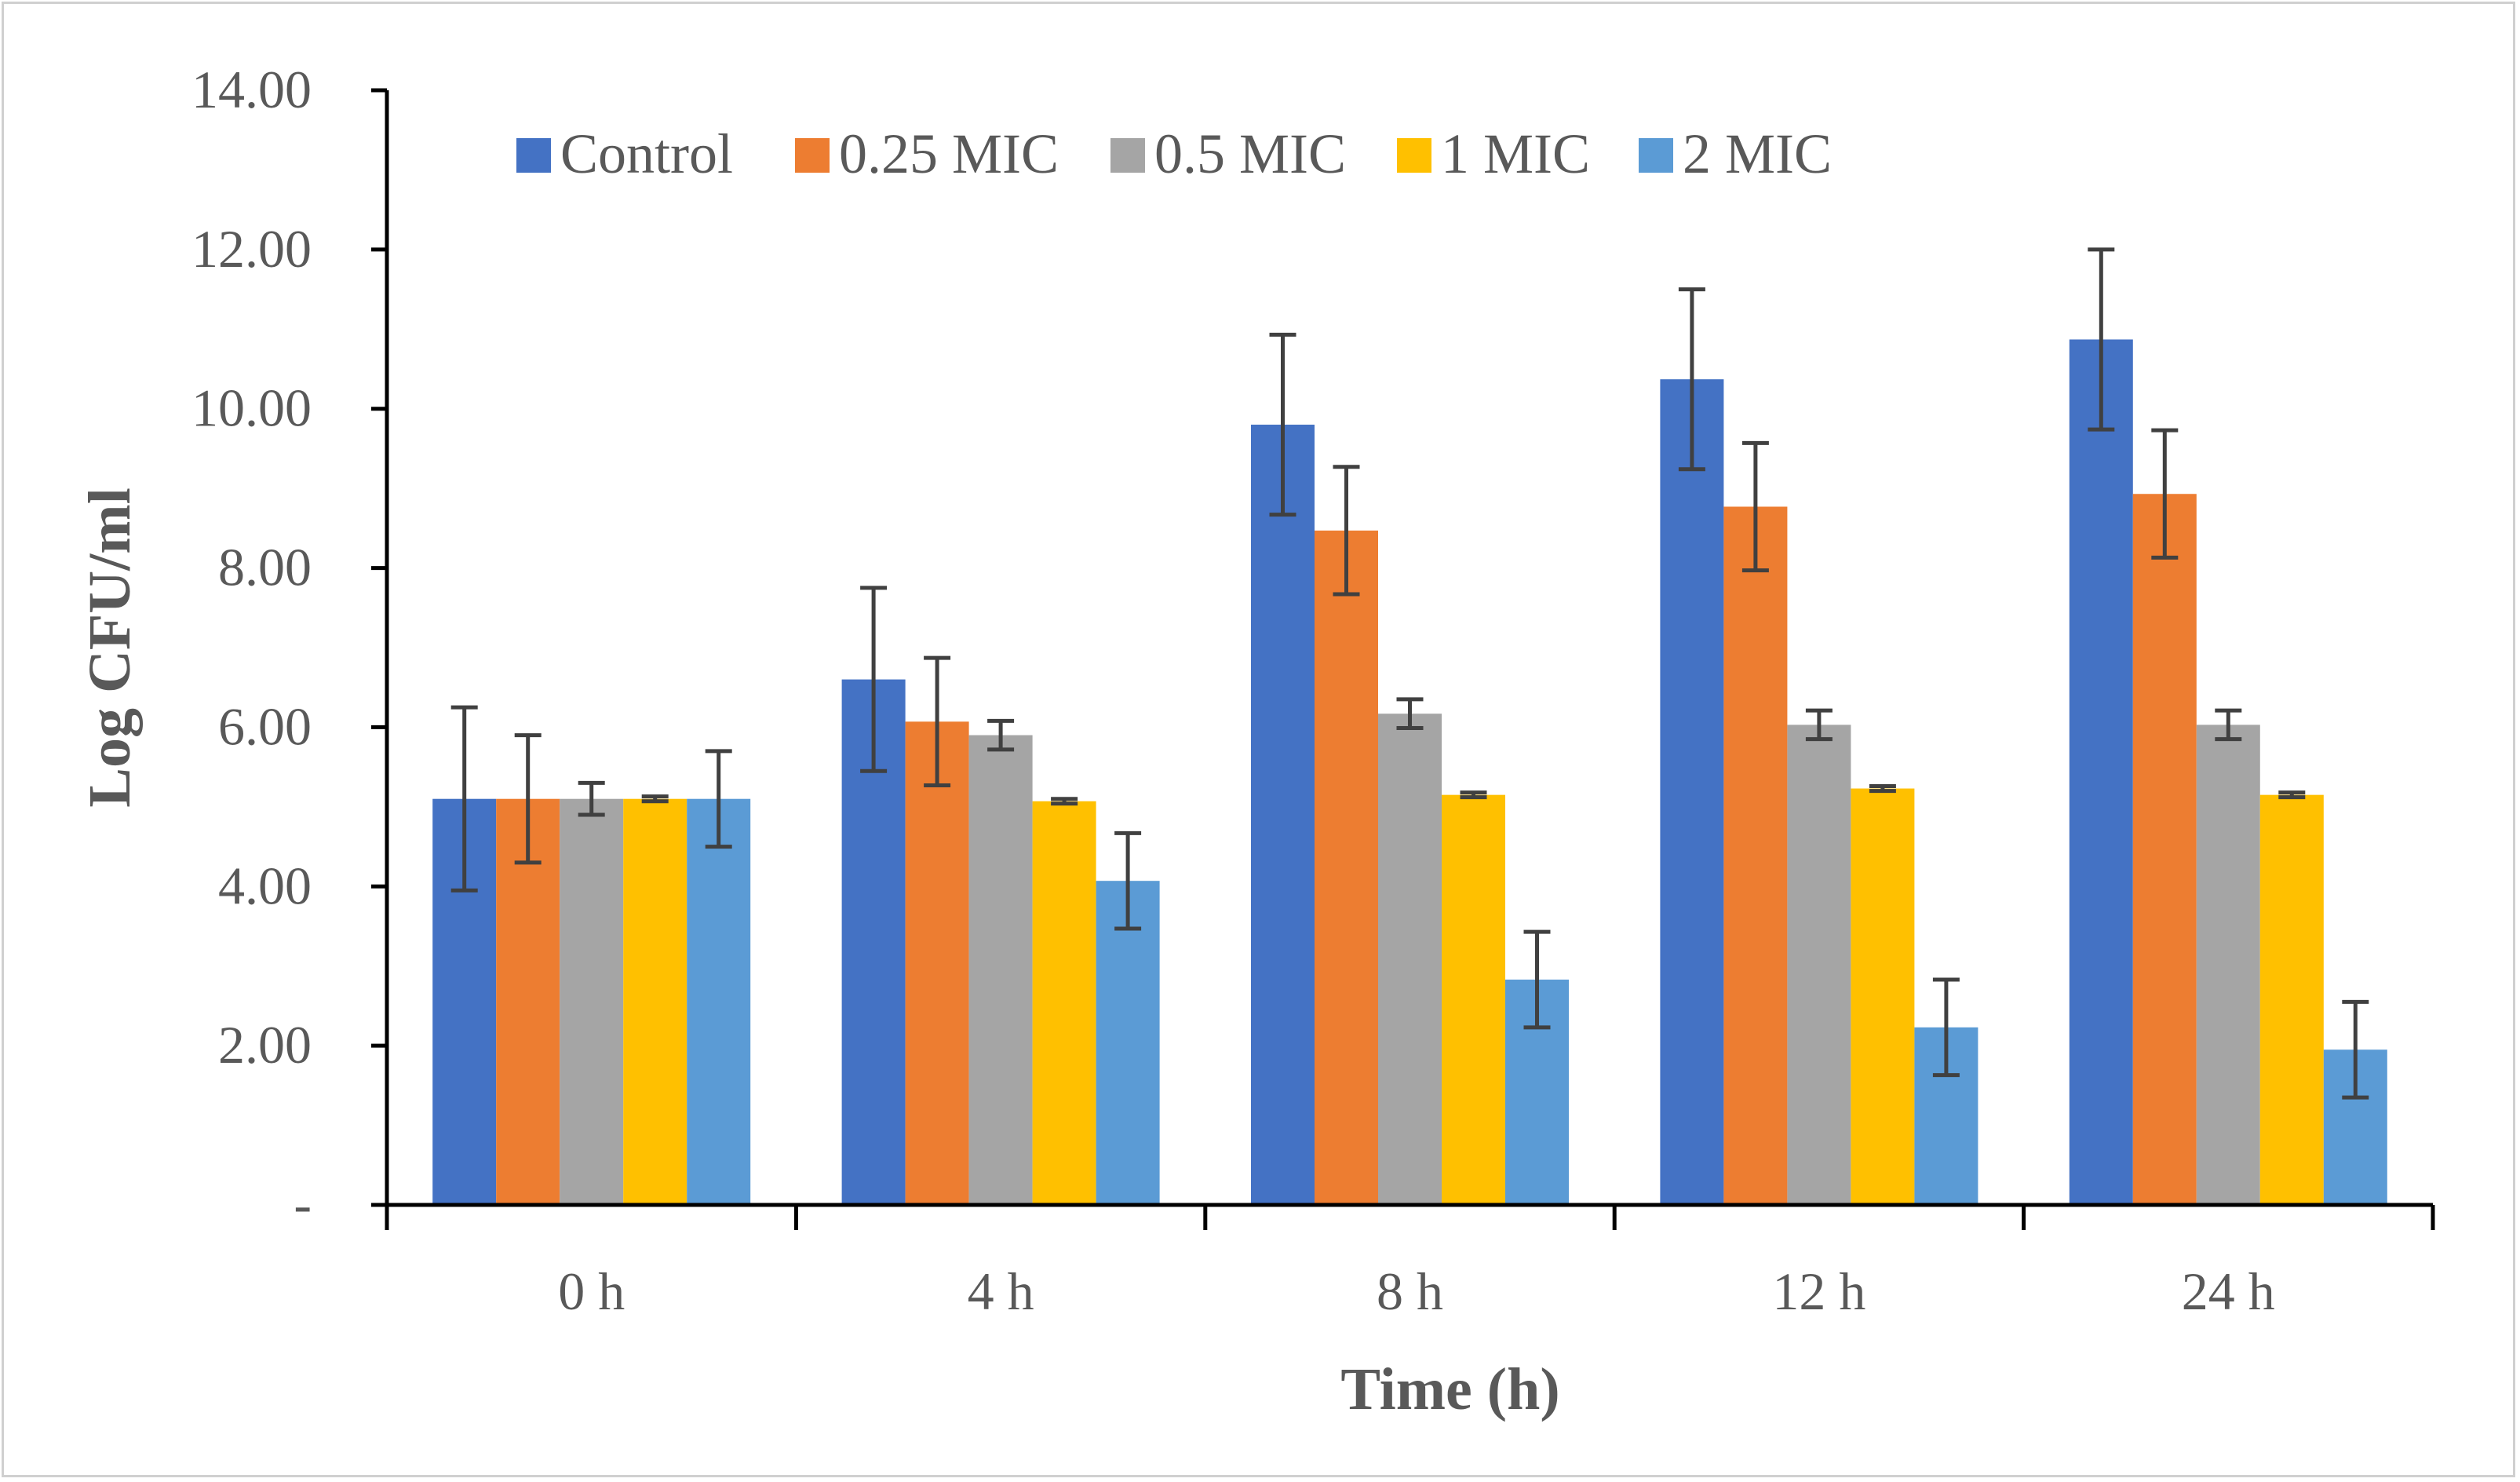 Image resolution: width=2520 pixels, height=1482 pixels. I want to click on error-bar-0-5-mic-12h, so click(1819, 725).